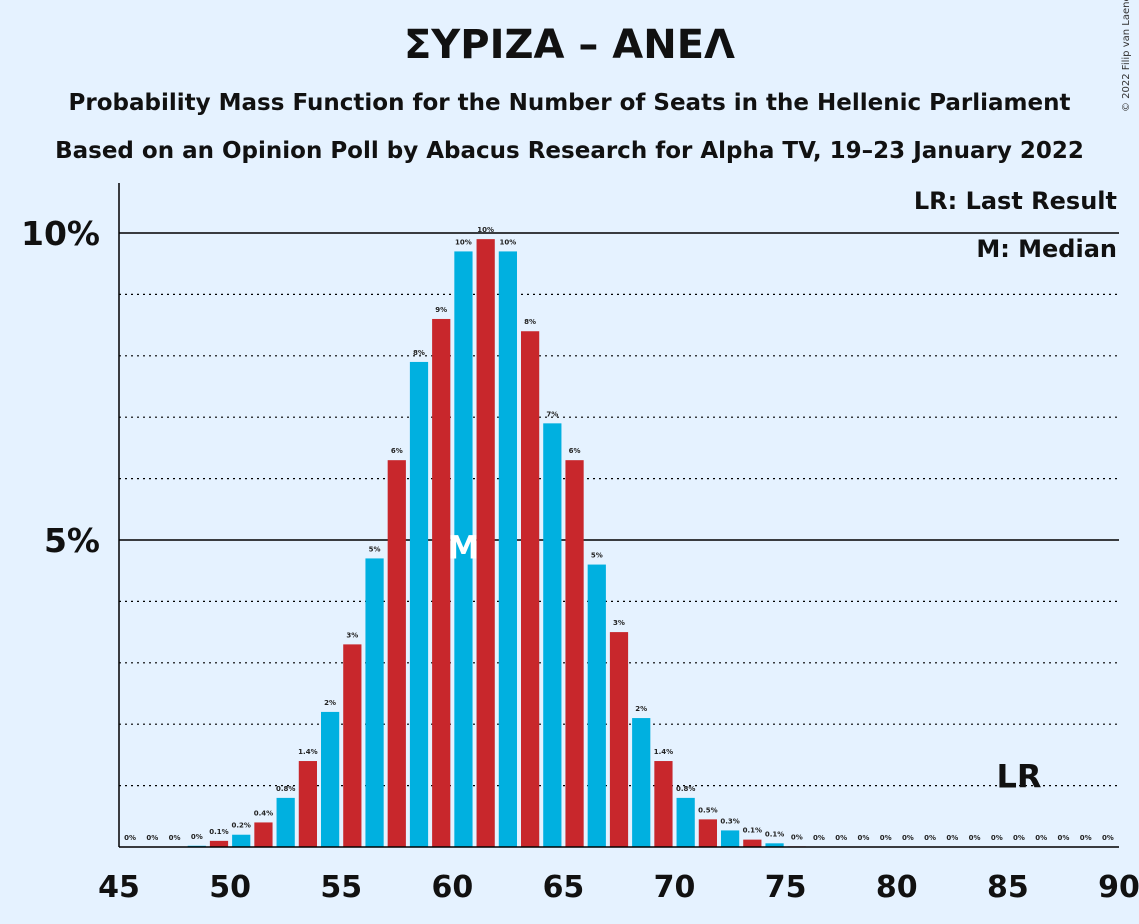 This screenshot has width=1139, height=924. I want to click on value-label-60: 9%, so click(441, 310).